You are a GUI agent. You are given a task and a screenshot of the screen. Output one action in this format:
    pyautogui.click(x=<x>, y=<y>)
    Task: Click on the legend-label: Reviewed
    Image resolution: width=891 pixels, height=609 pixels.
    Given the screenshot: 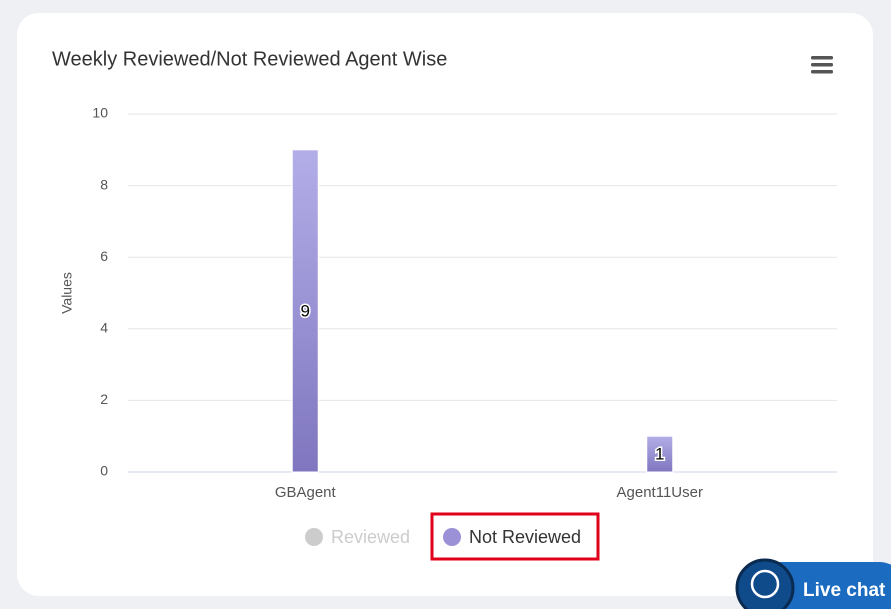 What is the action you would take?
    pyautogui.click(x=370, y=537)
    